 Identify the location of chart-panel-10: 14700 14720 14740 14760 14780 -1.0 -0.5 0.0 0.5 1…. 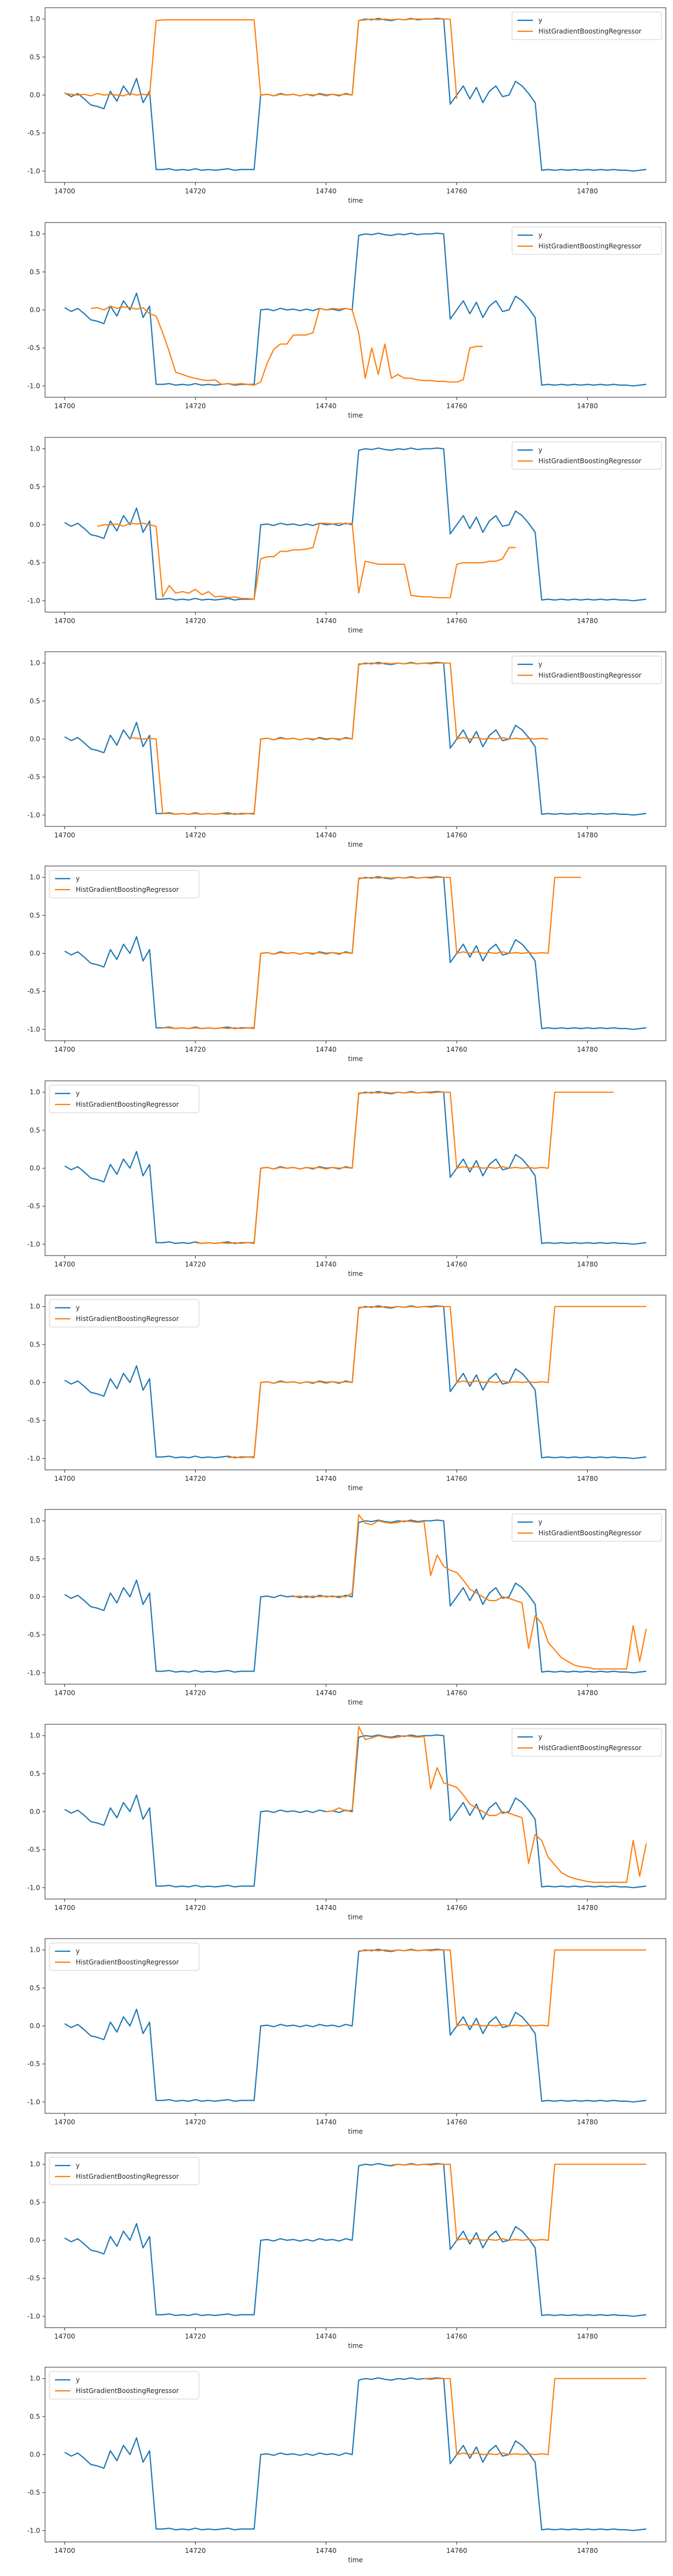
(336, 2038).